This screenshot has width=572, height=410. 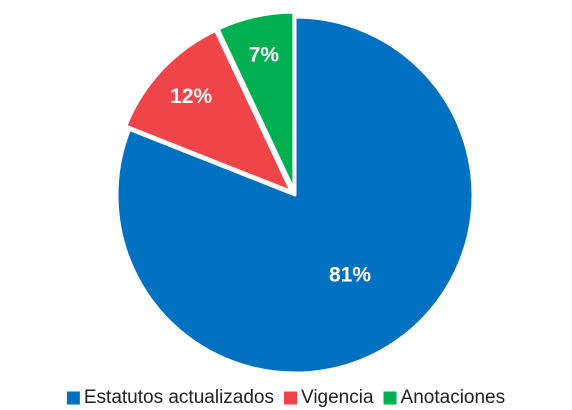 I want to click on legend-label: Estatutos actualizados, so click(x=179, y=397).